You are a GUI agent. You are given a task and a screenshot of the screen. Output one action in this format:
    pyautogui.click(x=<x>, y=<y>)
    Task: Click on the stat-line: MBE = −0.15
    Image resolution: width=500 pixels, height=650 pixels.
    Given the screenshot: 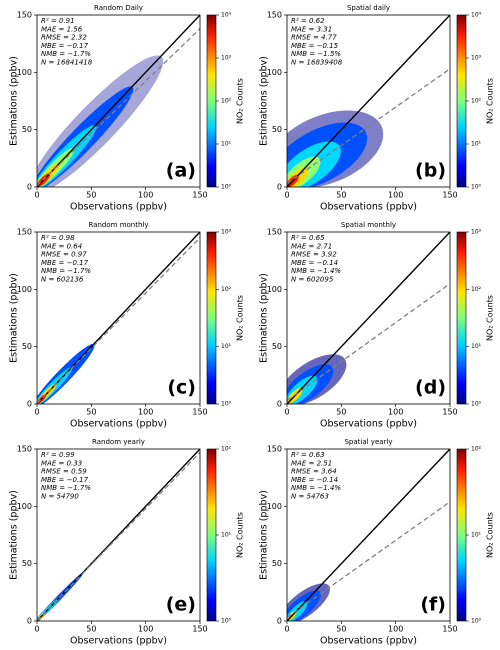 What is the action you would take?
    pyautogui.click(x=315, y=46)
    